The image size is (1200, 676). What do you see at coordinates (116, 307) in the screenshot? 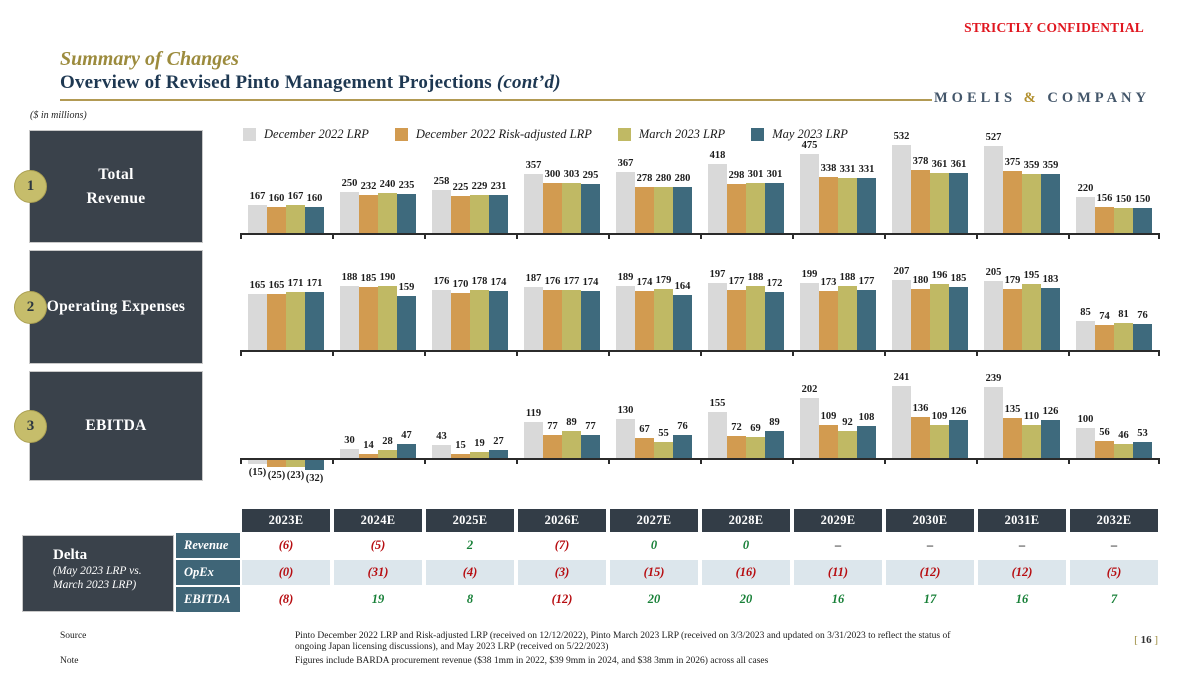
I see `section-box-label: Operating Expenses` at bounding box center [116, 307].